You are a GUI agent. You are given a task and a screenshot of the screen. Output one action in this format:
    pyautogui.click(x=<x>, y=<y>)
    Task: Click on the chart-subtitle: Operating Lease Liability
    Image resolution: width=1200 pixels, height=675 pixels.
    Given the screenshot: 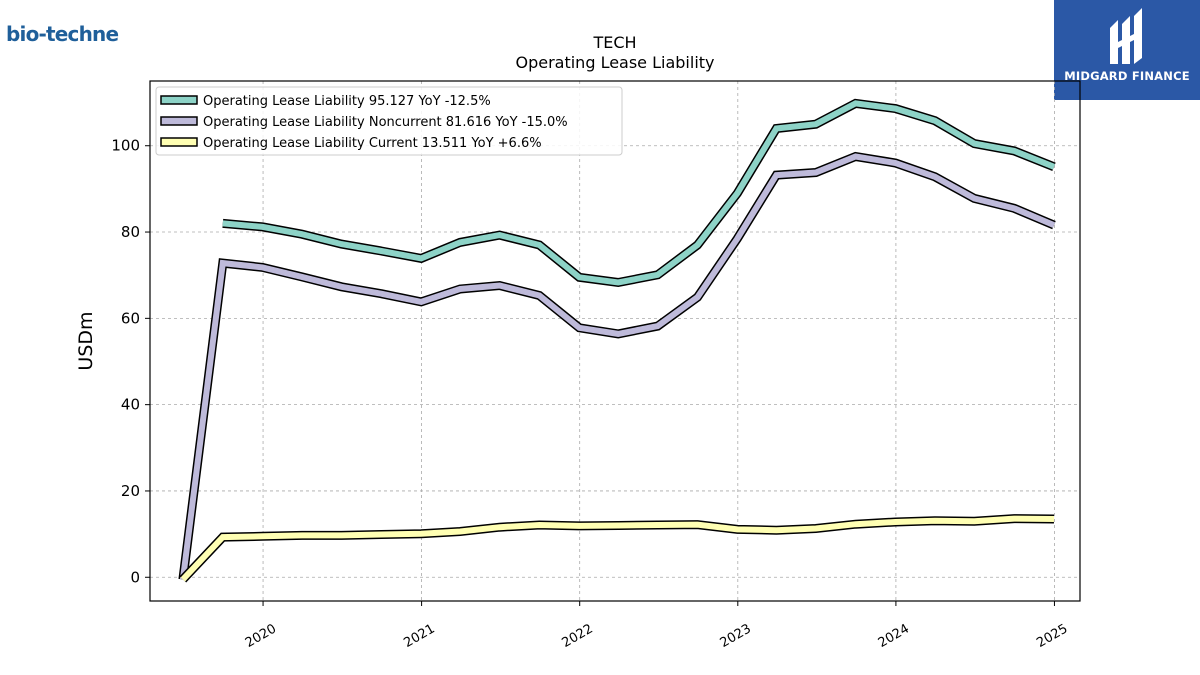 What is the action you would take?
    pyautogui.click(x=614, y=62)
    